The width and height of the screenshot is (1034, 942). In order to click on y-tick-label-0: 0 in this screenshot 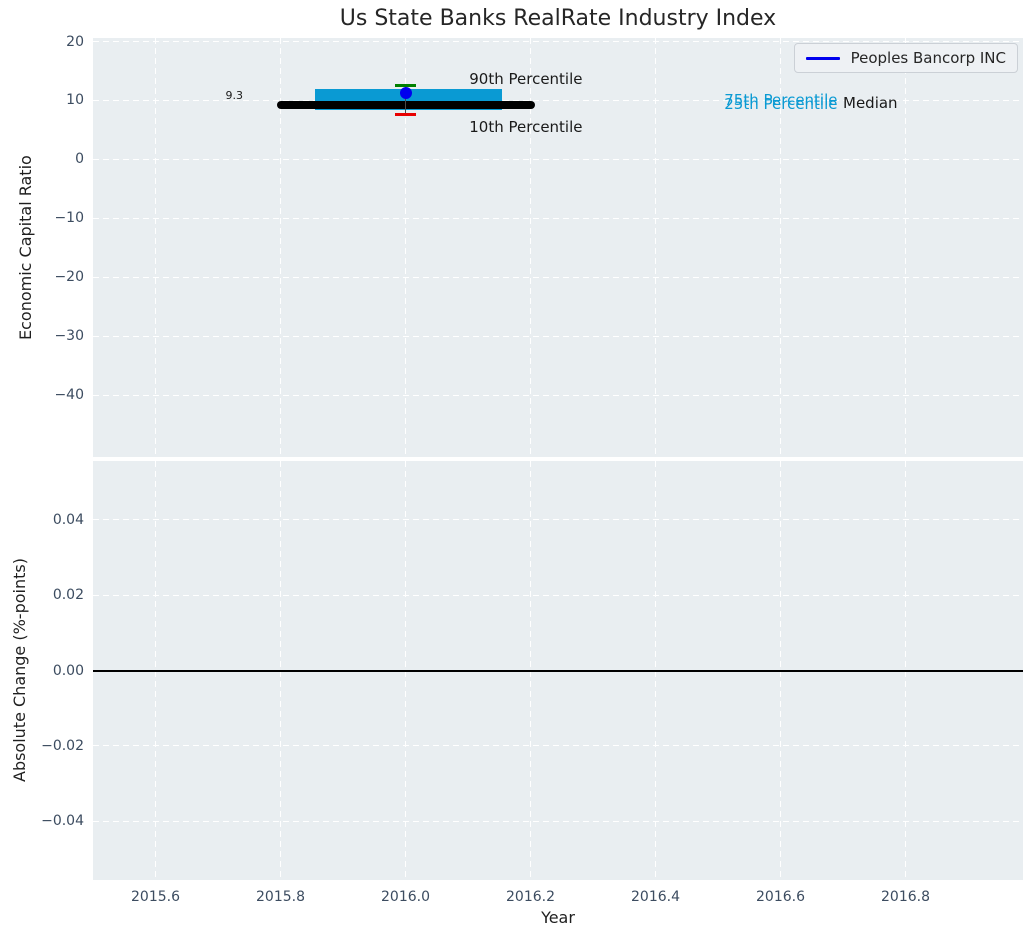, I will do `click(79, 159)`.